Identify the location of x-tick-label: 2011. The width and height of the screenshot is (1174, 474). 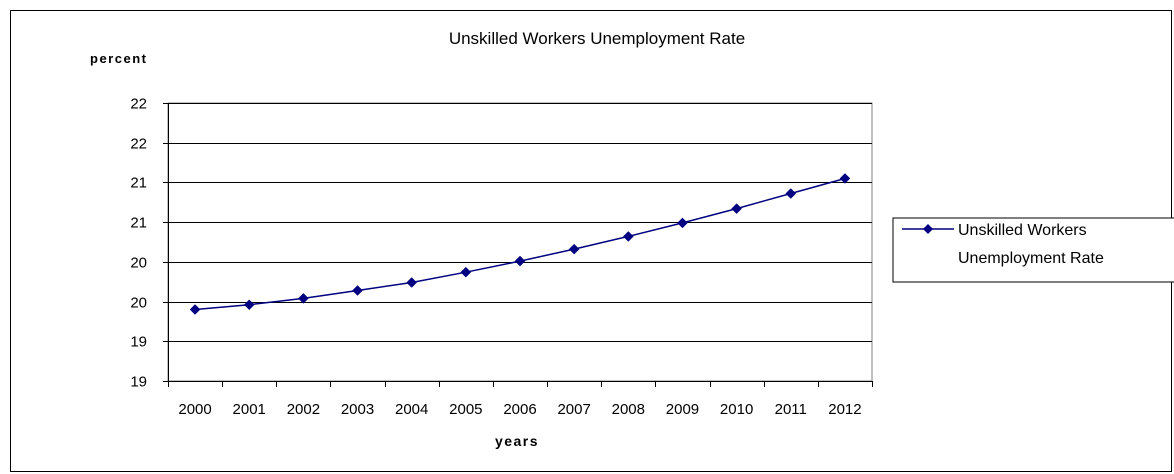
(791, 409).